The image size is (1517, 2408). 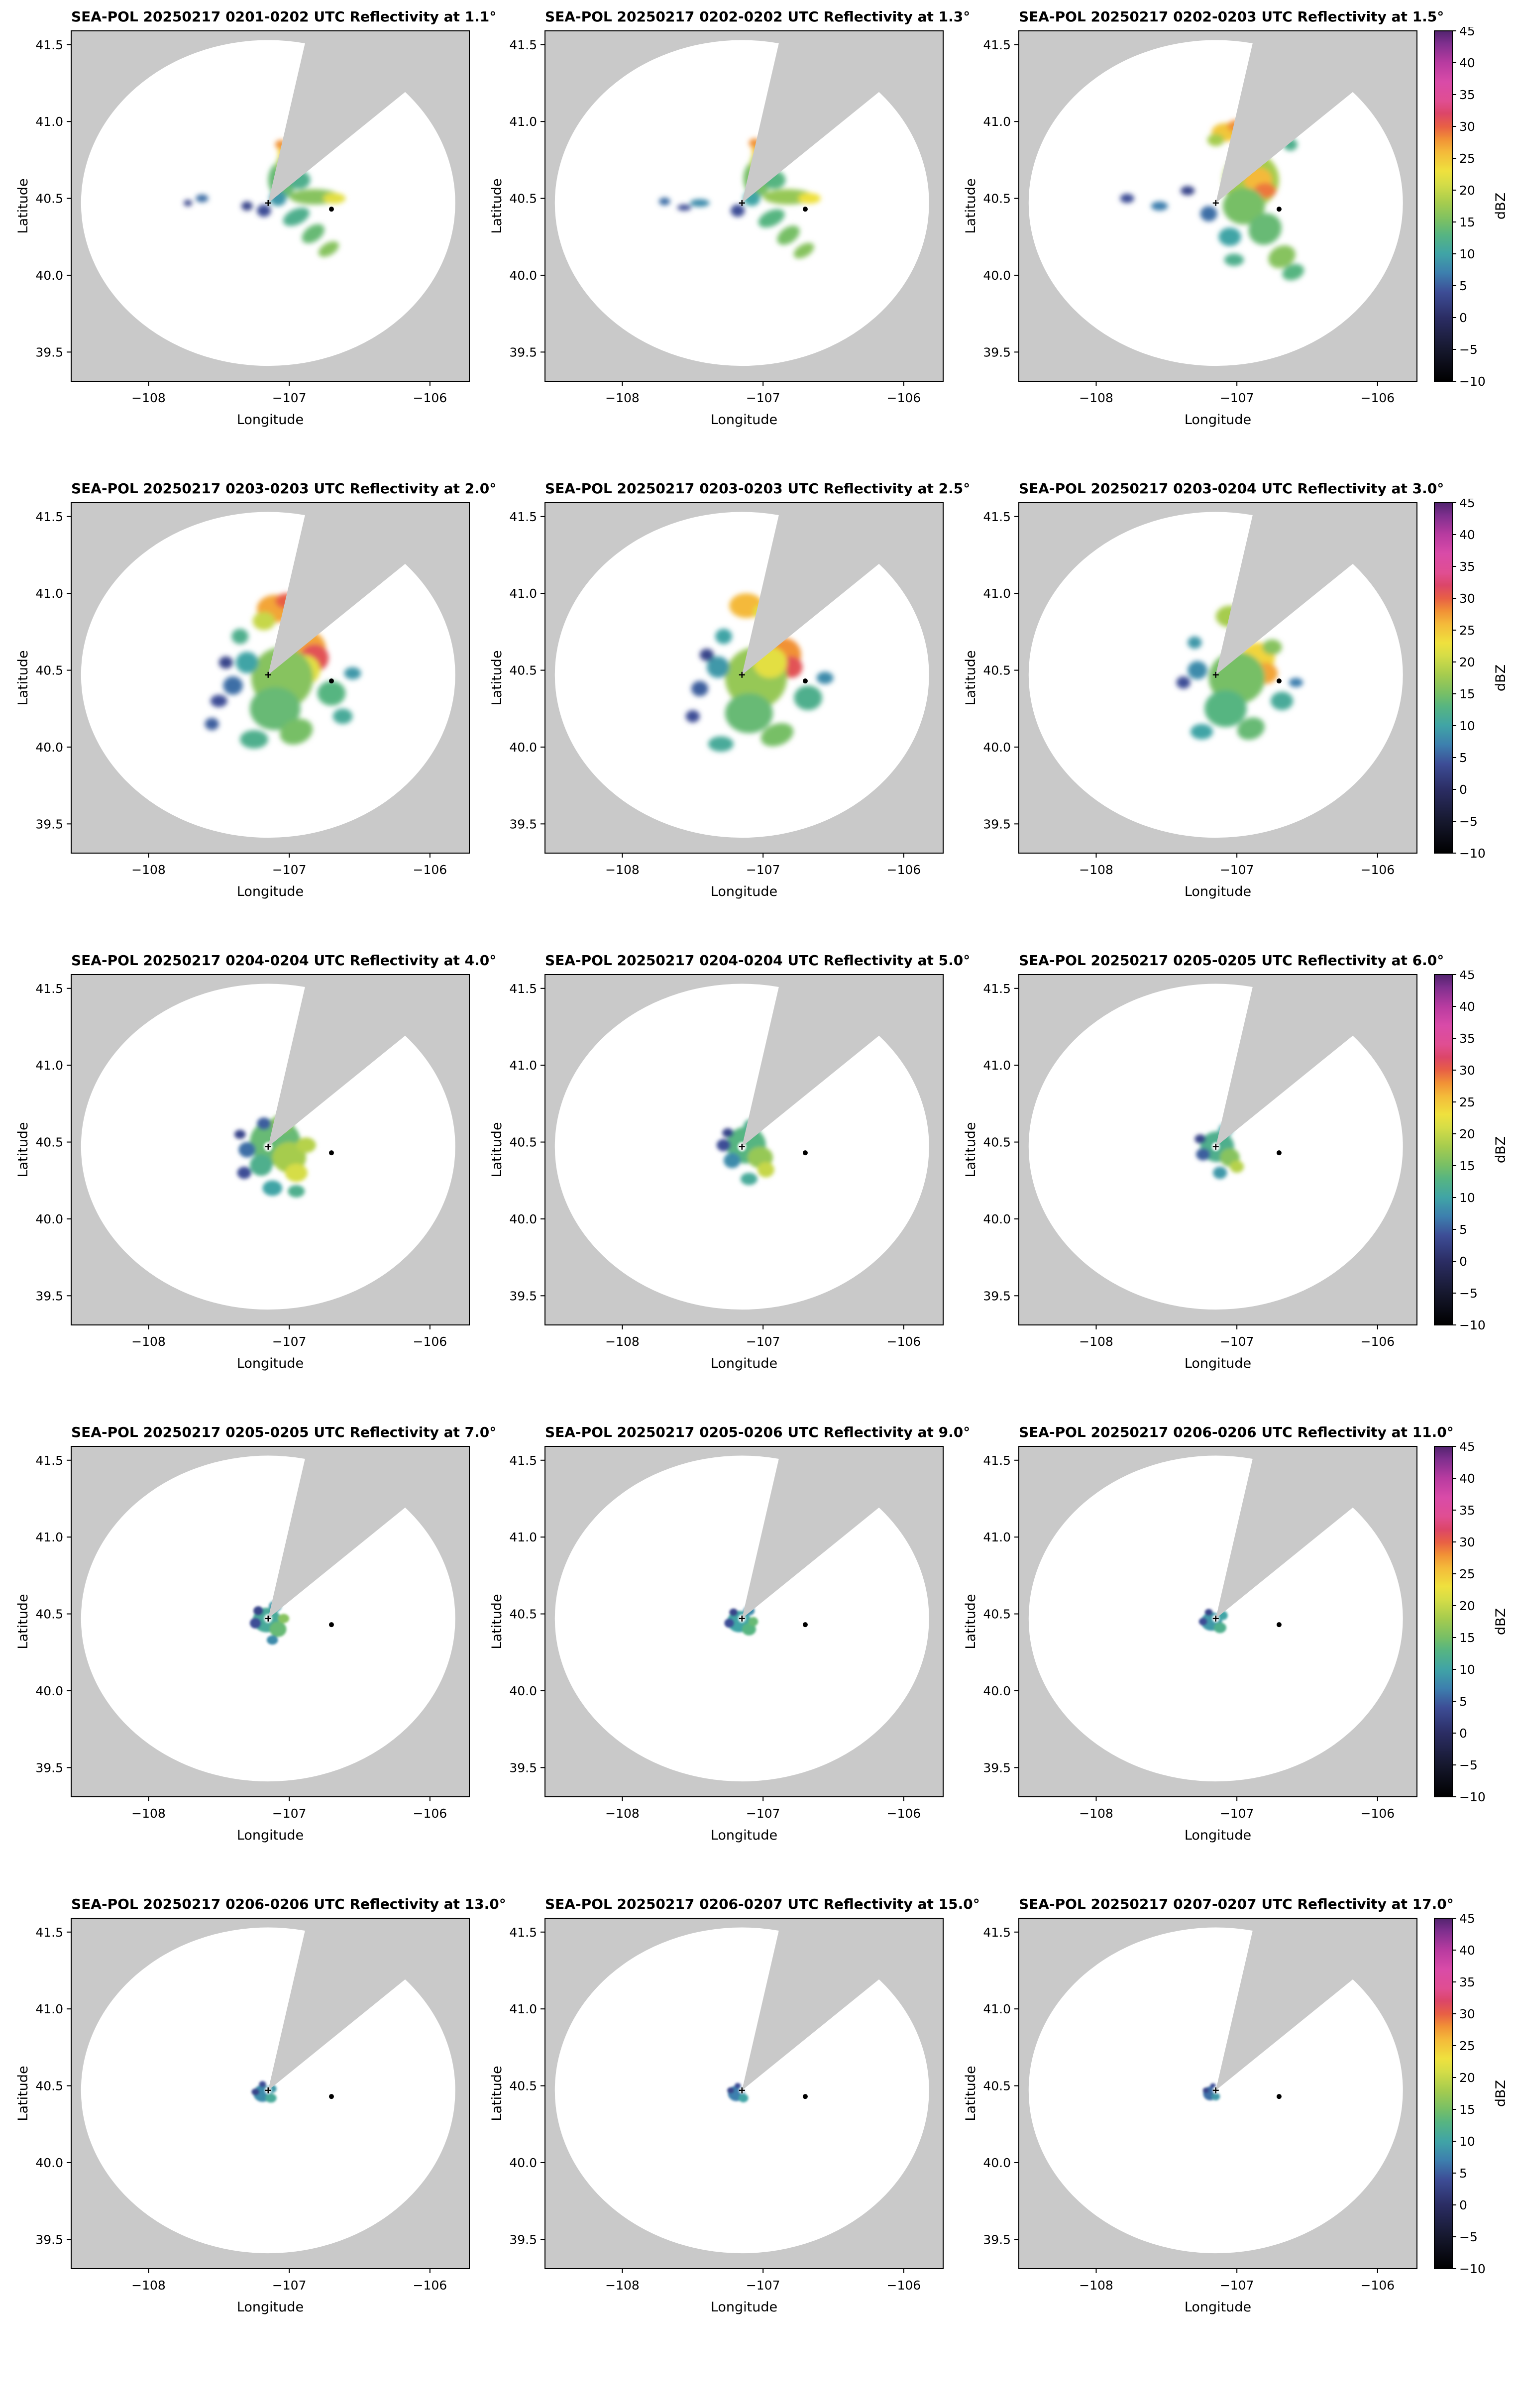 I want to click on colorbar: 45 40 35 30 25 20 15 10 5 0 −5 −10 dBZ, so click(x=1472, y=1652).